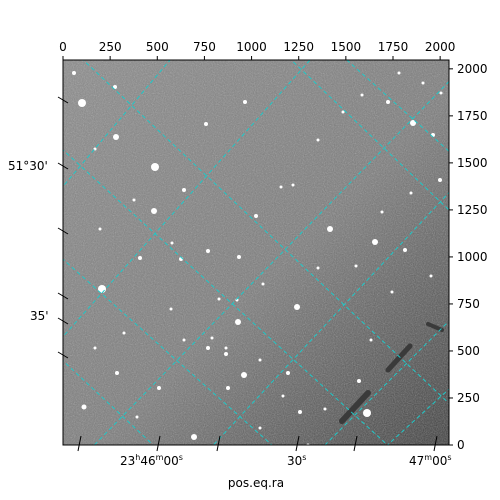 The width and height of the screenshot is (500, 500). What do you see at coordinates (440, 47) in the screenshot?
I see `top-tick-label: 2000` at bounding box center [440, 47].